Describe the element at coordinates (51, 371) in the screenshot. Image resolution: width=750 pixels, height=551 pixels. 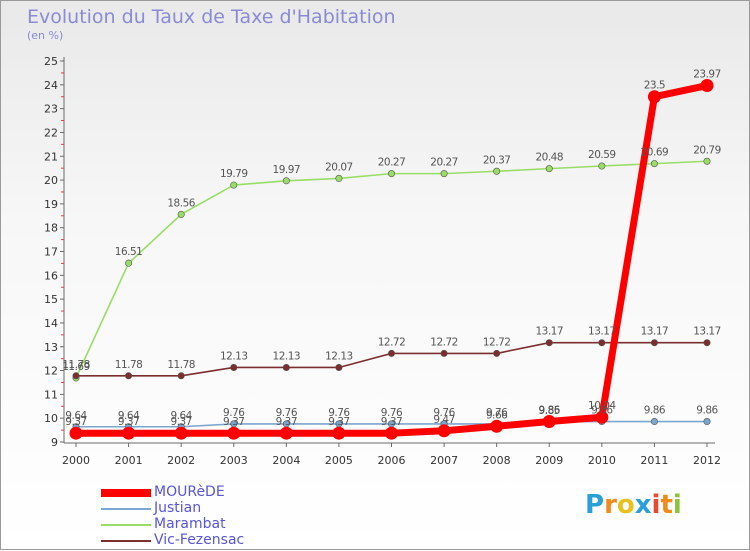
I see `y-tick-label: 12` at that location.